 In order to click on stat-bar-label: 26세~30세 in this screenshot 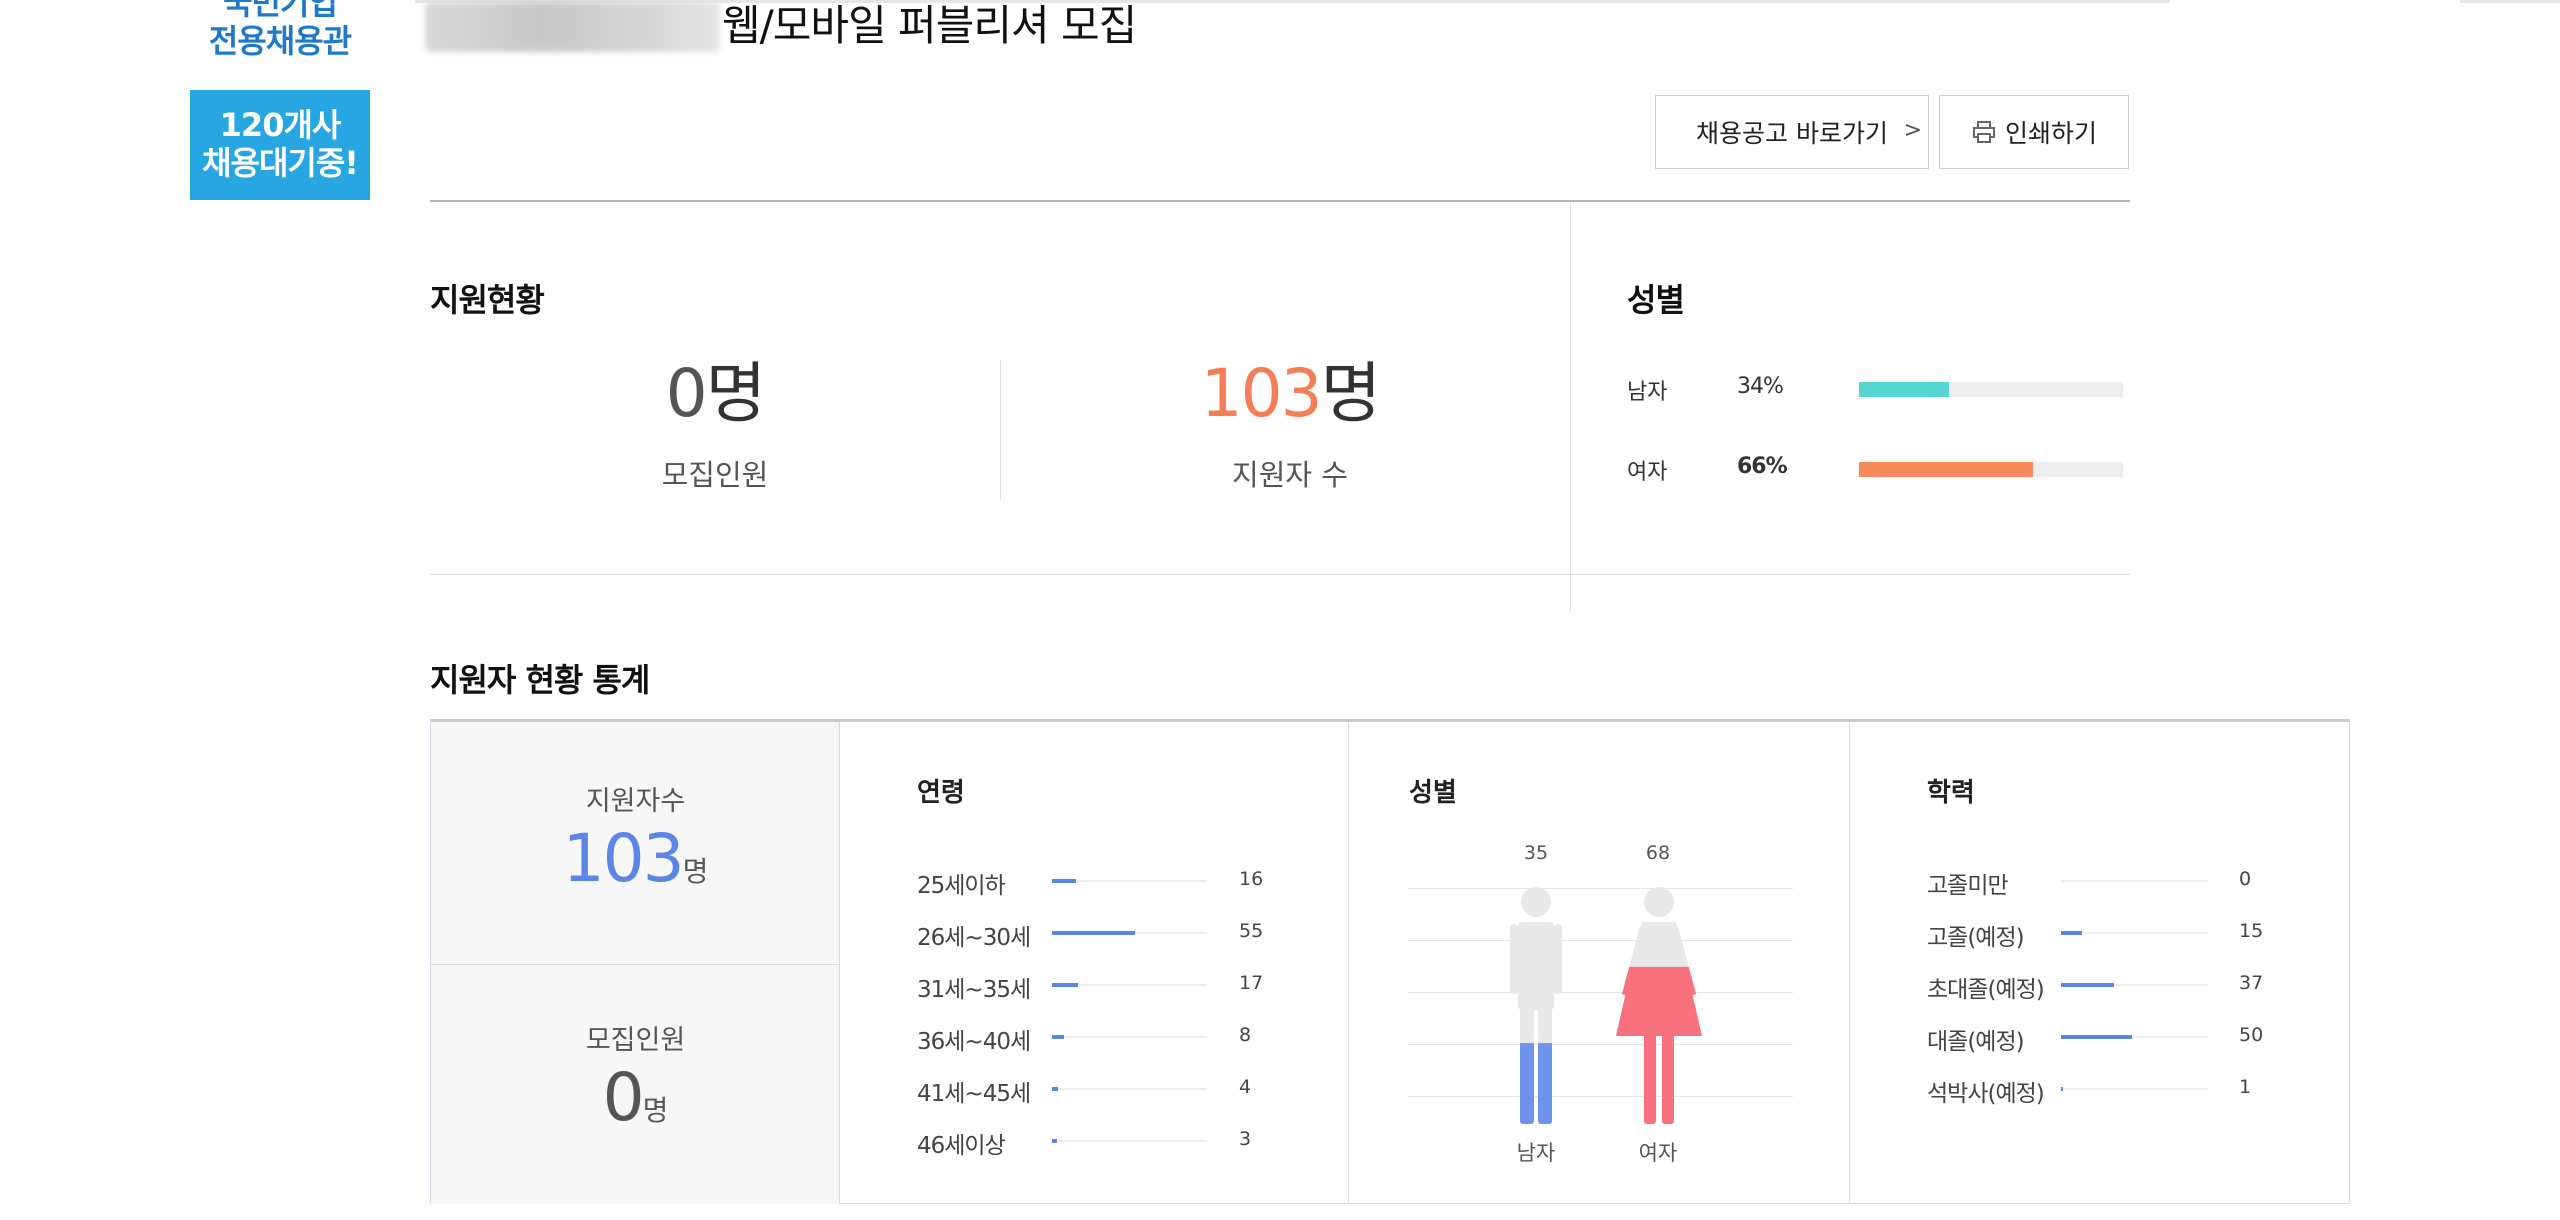, I will do `click(974, 938)`.